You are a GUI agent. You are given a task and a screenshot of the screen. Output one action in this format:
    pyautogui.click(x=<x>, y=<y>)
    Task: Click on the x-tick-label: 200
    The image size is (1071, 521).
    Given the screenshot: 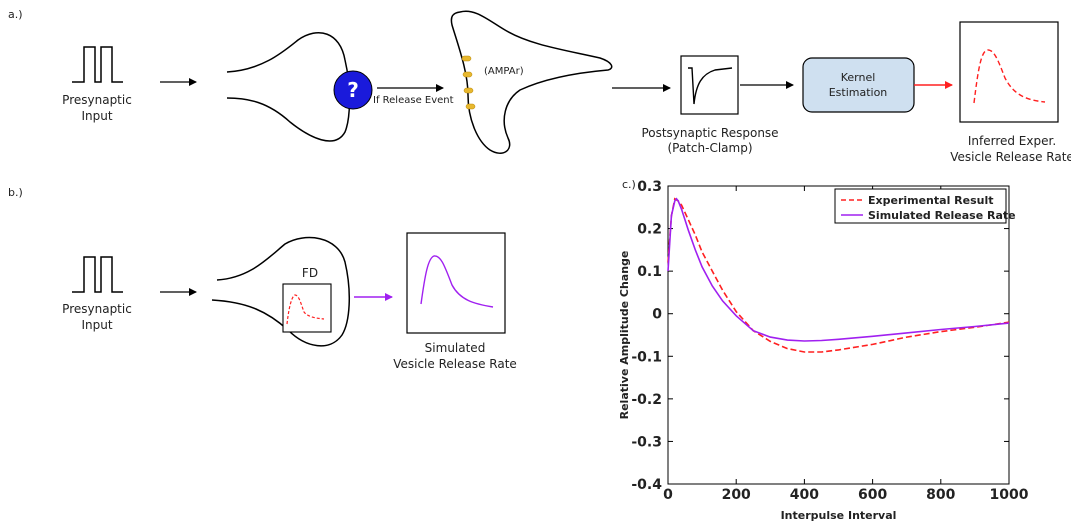 What is the action you would take?
    pyautogui.click(x=736, y=495)
    